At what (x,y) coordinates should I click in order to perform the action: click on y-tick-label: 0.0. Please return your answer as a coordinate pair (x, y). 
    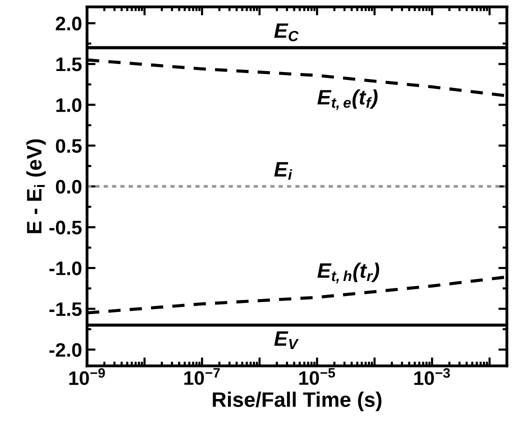
    Looking at the image, I should click on (69, 187).